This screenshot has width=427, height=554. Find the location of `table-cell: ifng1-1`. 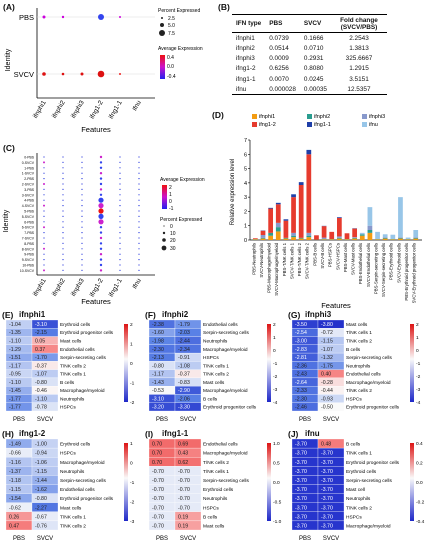

table-cell: ifng1-1 is located at coordinates (248, 79).